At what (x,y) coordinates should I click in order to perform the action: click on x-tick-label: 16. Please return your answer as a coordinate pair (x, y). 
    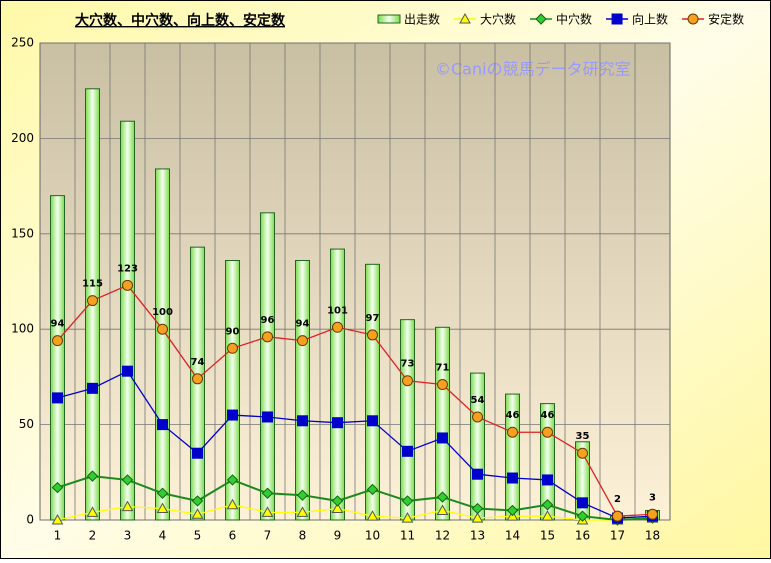
    Looking at the image, I should click on (582, 536).